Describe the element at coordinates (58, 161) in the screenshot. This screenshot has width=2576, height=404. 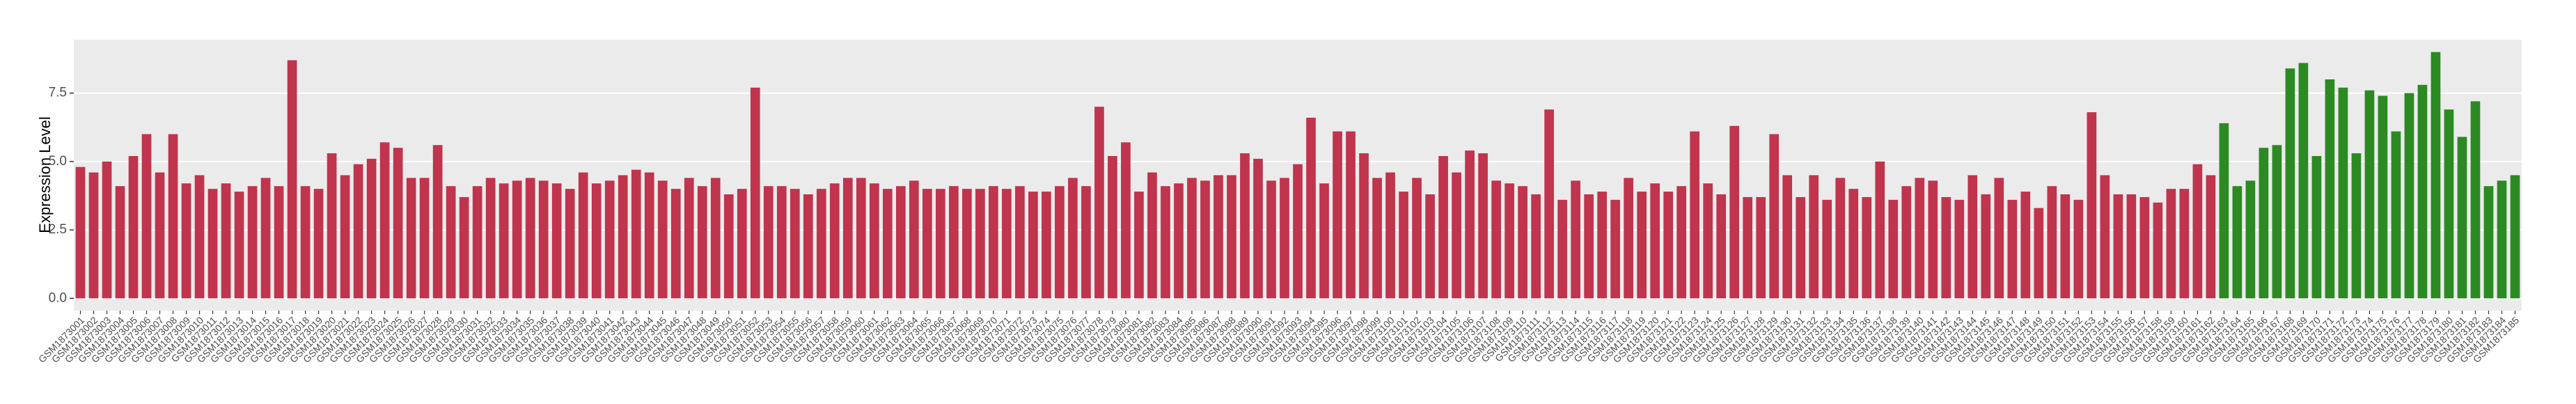
I see `y-tick-label: 5.0` at that location.